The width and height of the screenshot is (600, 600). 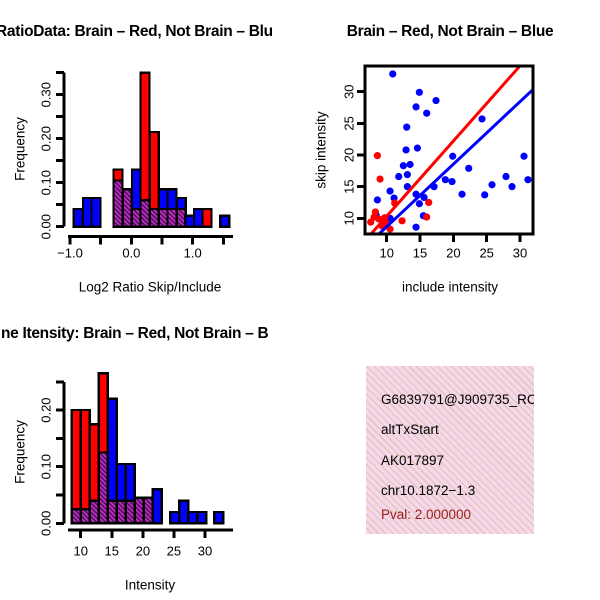 I want to click on intensity-scatter-ylabel: skip intensity, so click(x=321, y=150).